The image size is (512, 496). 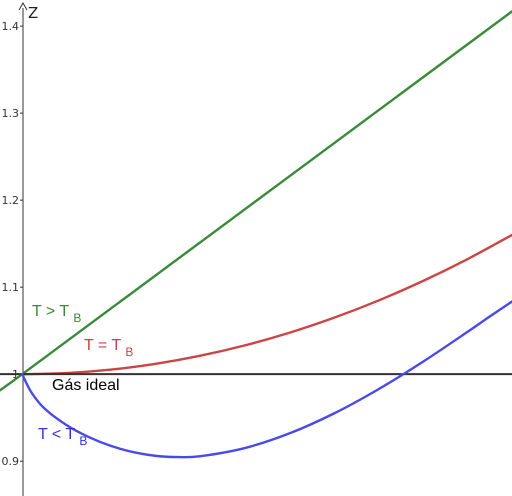 I want to click on y-tick-label: 1.3, so click(x=11, y=113).